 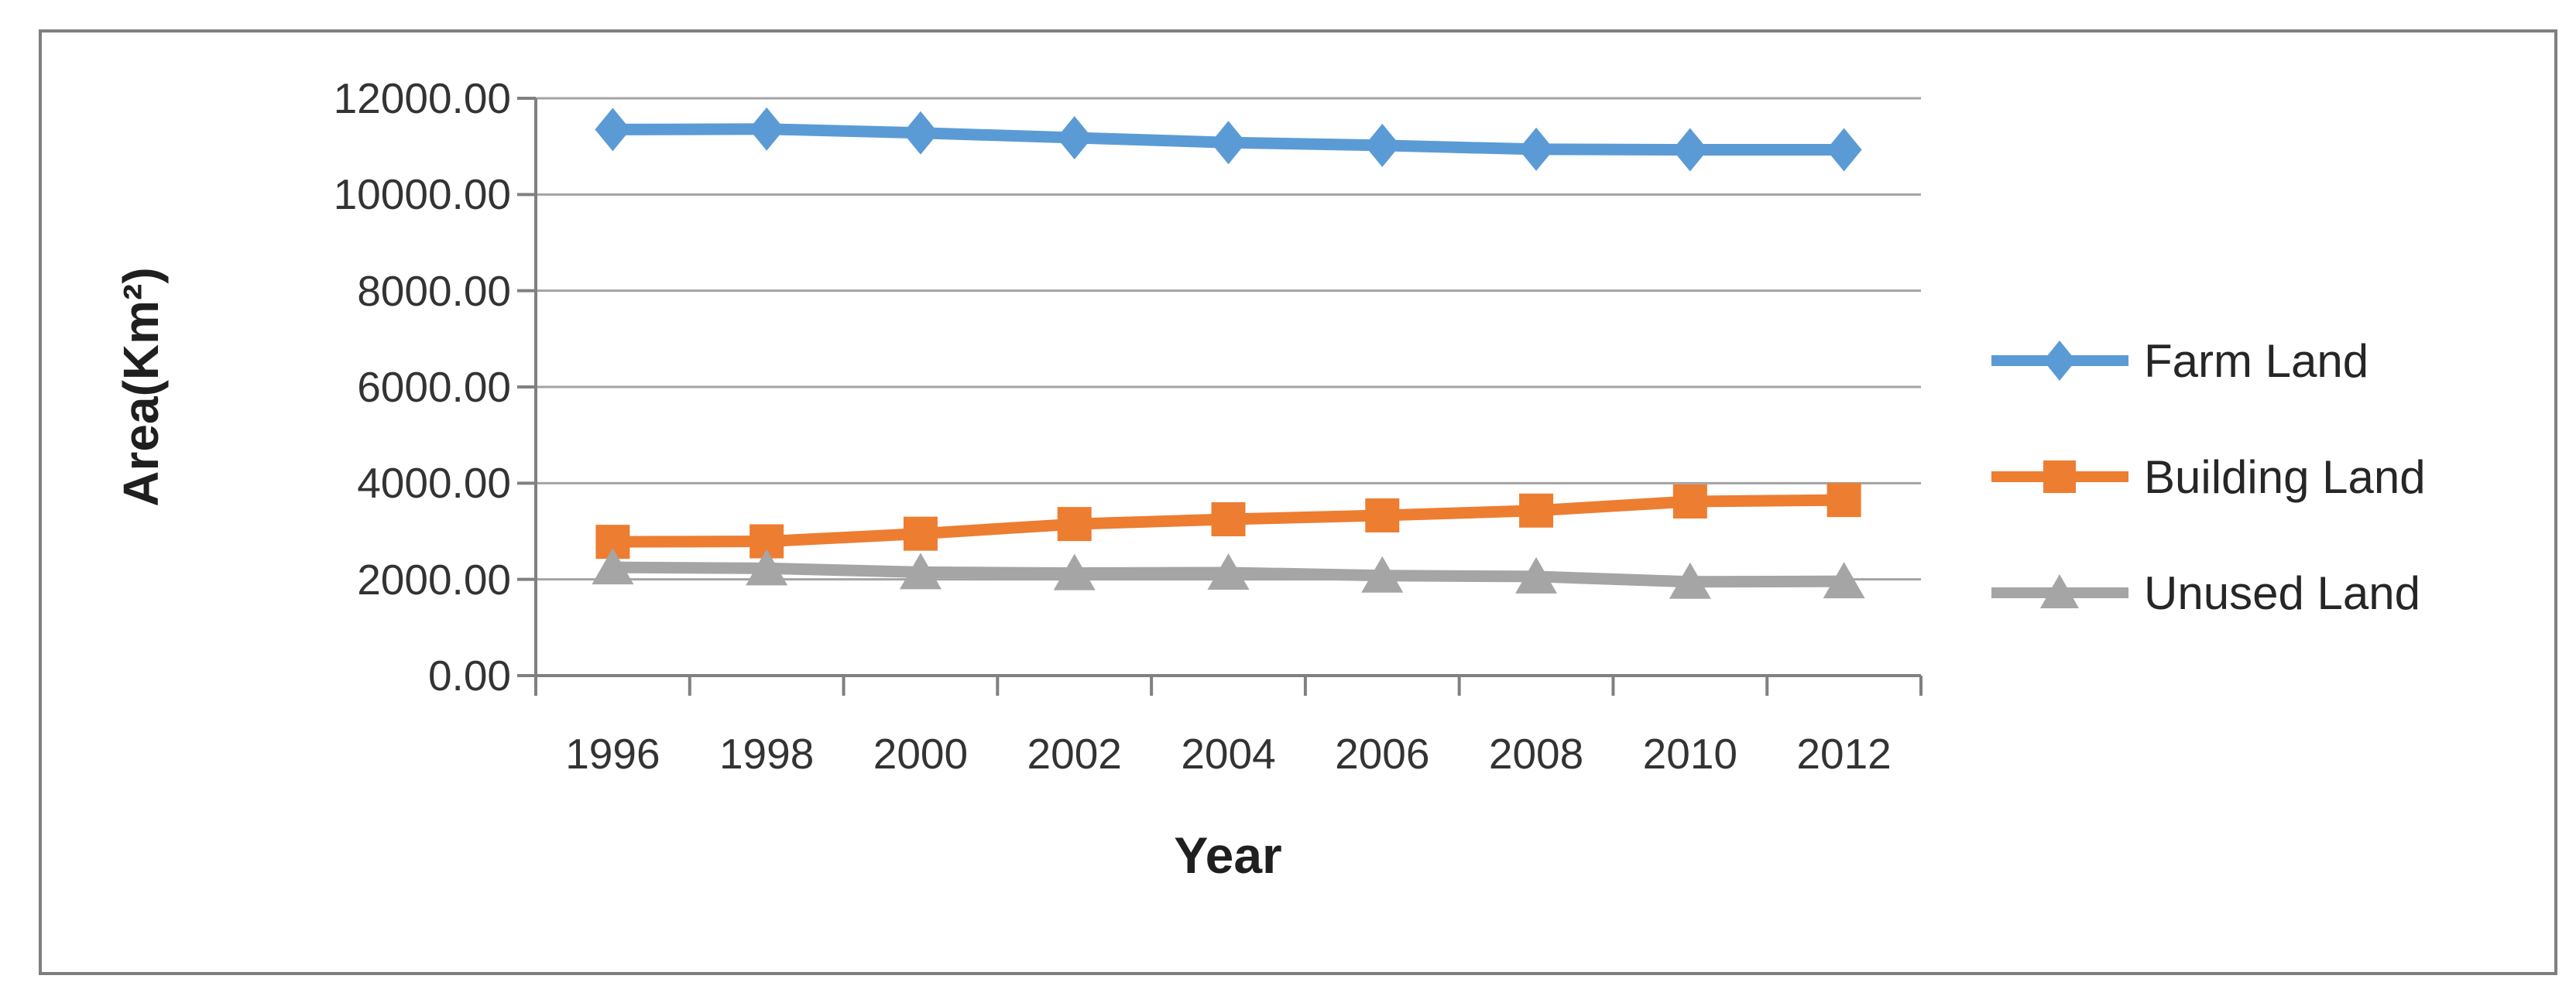 What do you see at coordinates (1074, 754) in the screenshot?
I see `x-tick-label: 2002` at bounding box center [1074, 754].